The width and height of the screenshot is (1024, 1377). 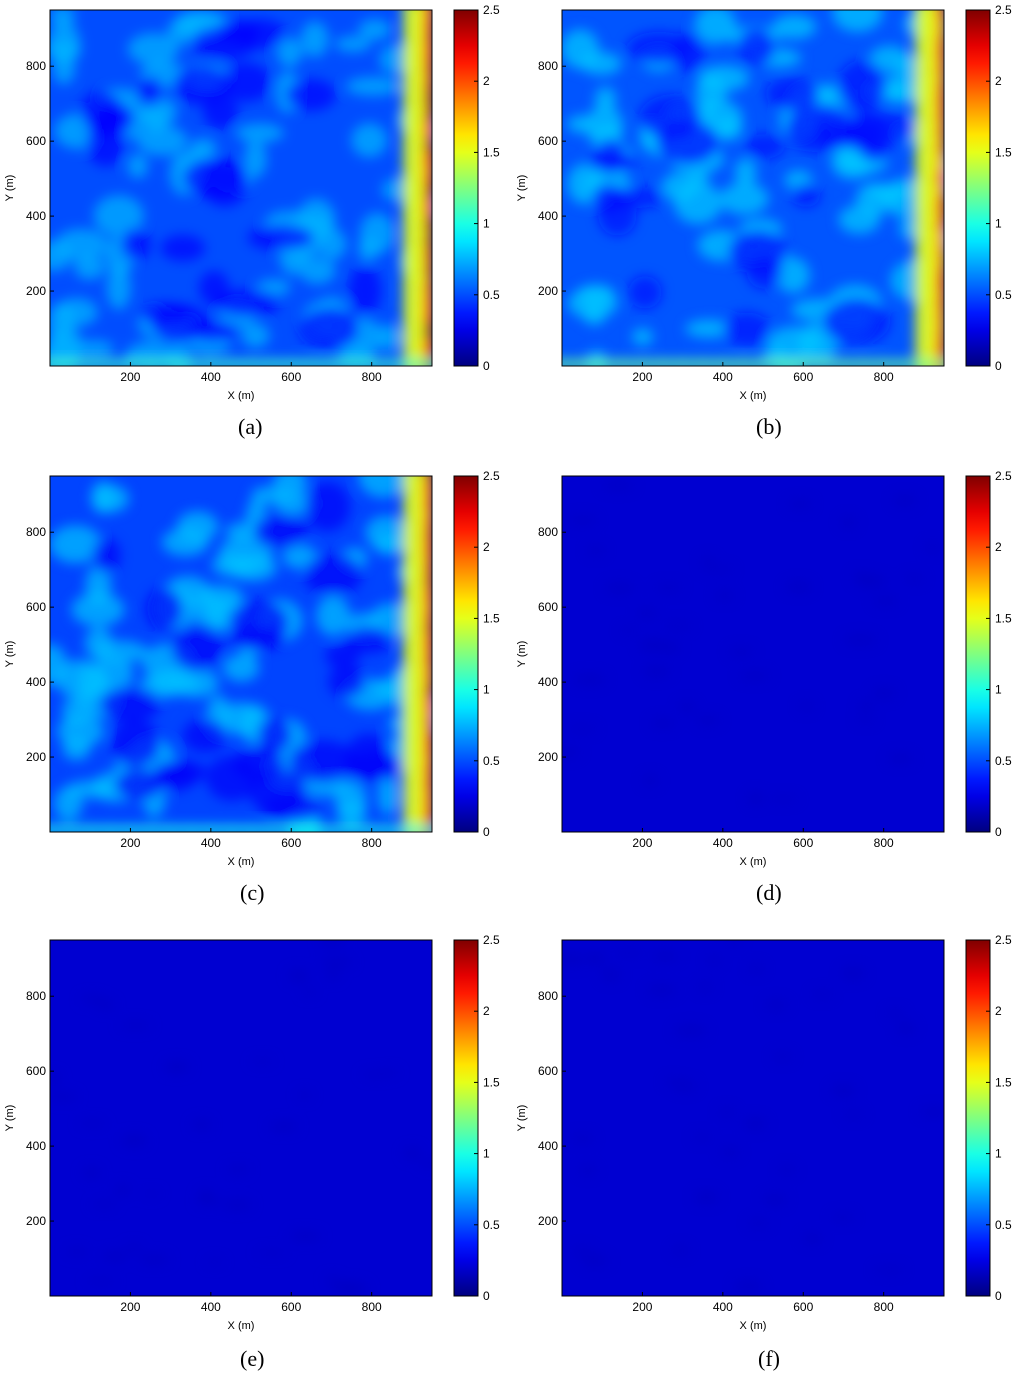 What do you see at coordinates (252, 892) in the screenshot?
I see `caption-c: (c)` at bounding box center [252, 892].